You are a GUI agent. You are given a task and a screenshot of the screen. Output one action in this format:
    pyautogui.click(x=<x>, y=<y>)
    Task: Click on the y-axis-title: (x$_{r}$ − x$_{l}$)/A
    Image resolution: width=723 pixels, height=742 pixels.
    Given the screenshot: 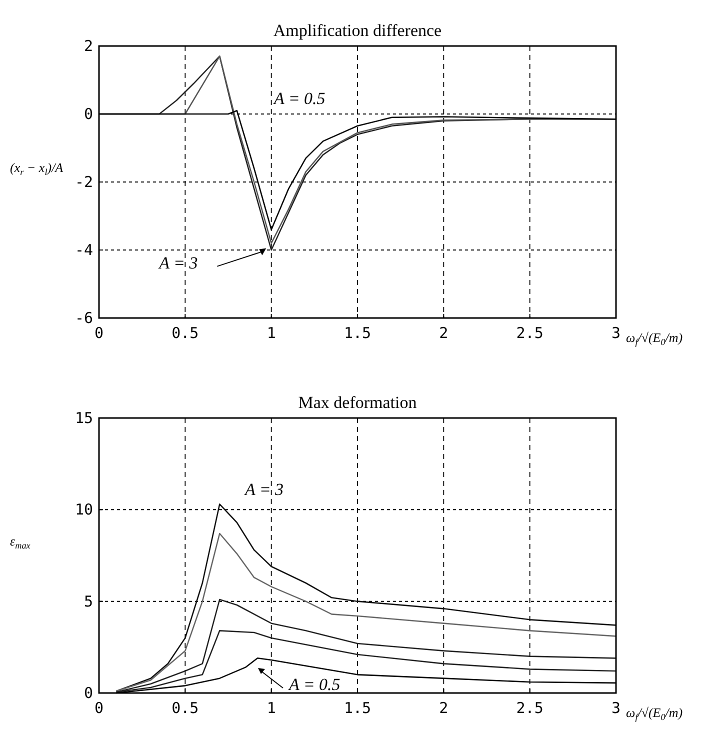 What is the action you would take?
    pyautogui.click(x=37, y=168)
    